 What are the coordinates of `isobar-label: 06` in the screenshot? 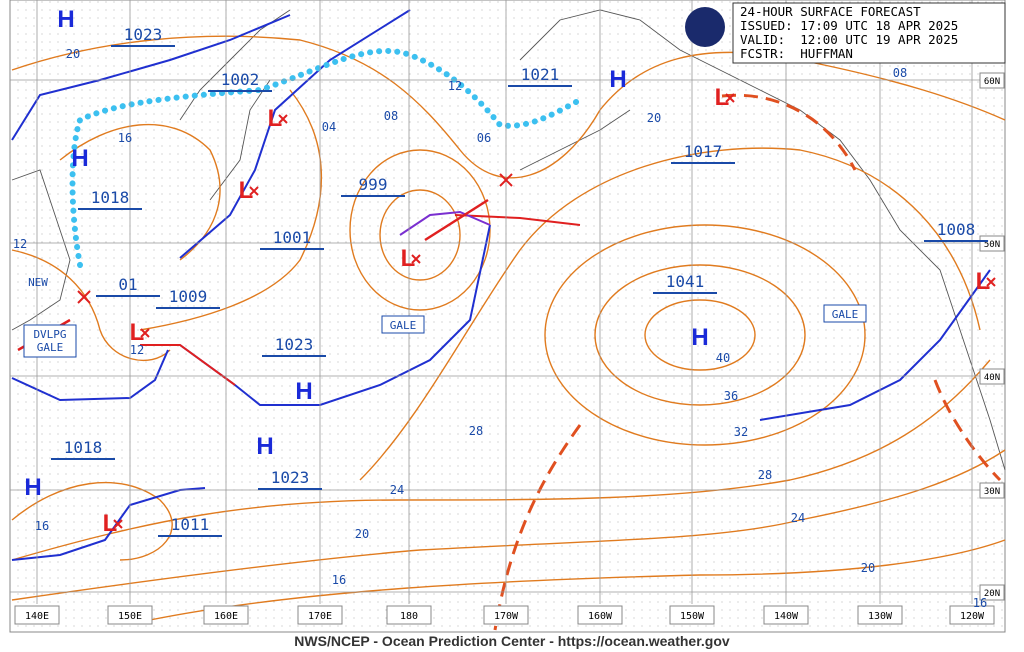 It's located at (484, 138).